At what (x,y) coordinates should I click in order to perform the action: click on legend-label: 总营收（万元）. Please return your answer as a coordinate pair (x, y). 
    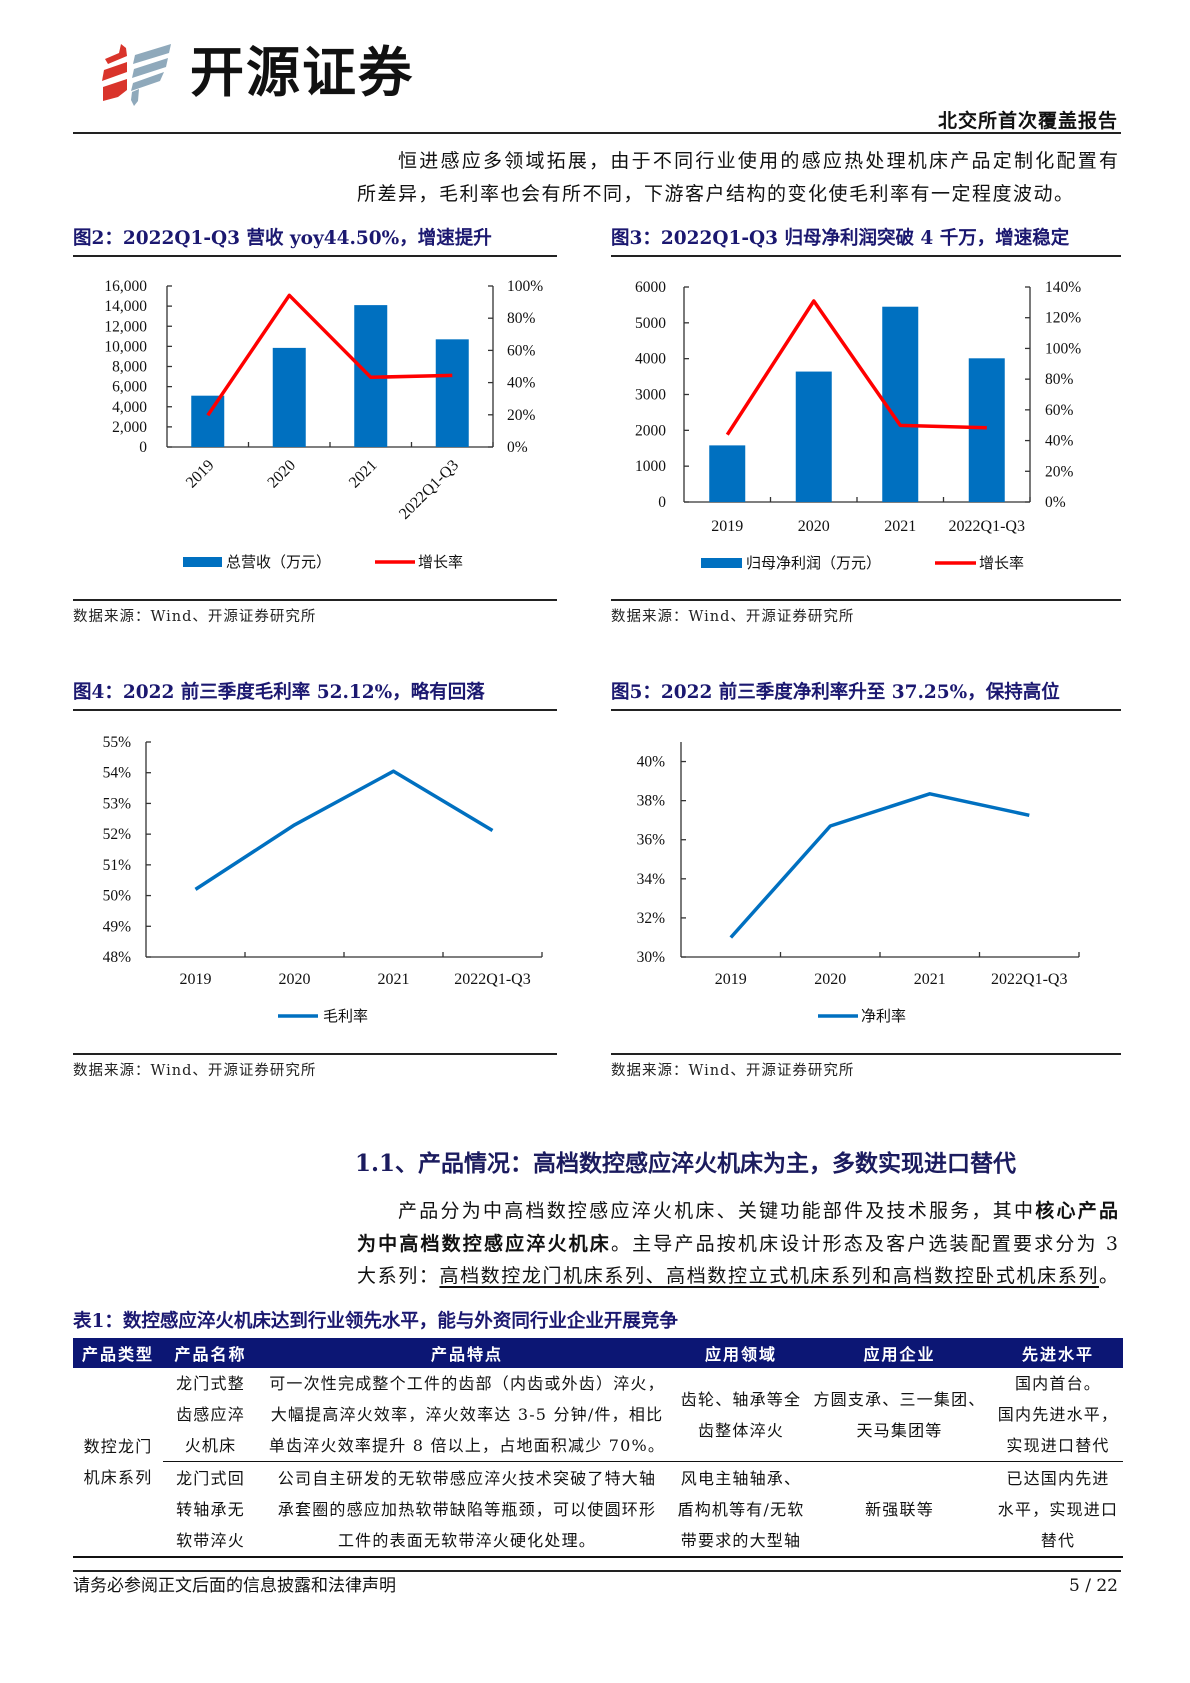
    Looking at the image, I should click on (278, 562).